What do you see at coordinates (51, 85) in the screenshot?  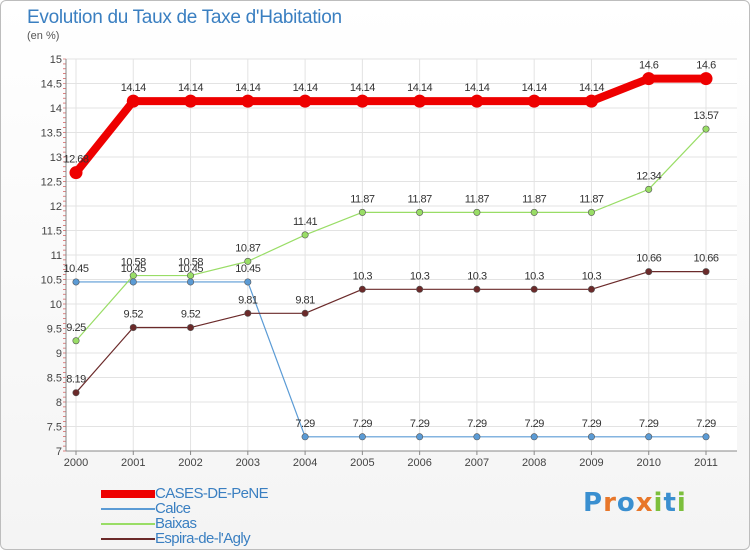 I see `y-tick-label: 14.5` at bounding box center [51, 85].